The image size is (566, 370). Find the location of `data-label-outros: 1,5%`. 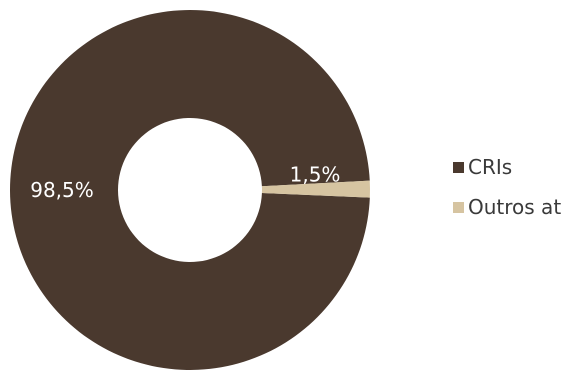

data-label-outros: 1,5% is located at coordinates (315, 174).